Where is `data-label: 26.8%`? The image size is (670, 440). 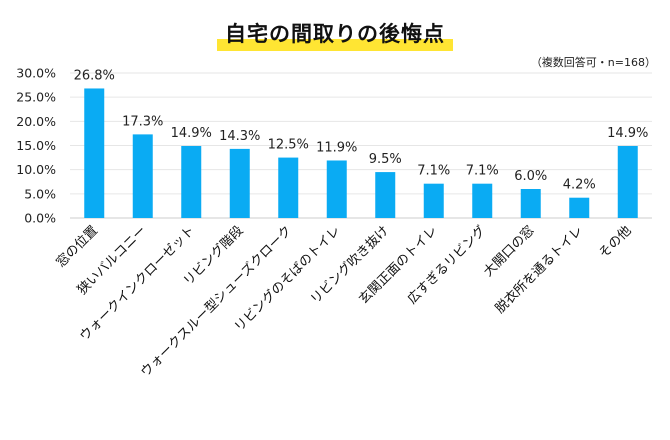
data-label: 26.8% is located at coordinates (94, 75).